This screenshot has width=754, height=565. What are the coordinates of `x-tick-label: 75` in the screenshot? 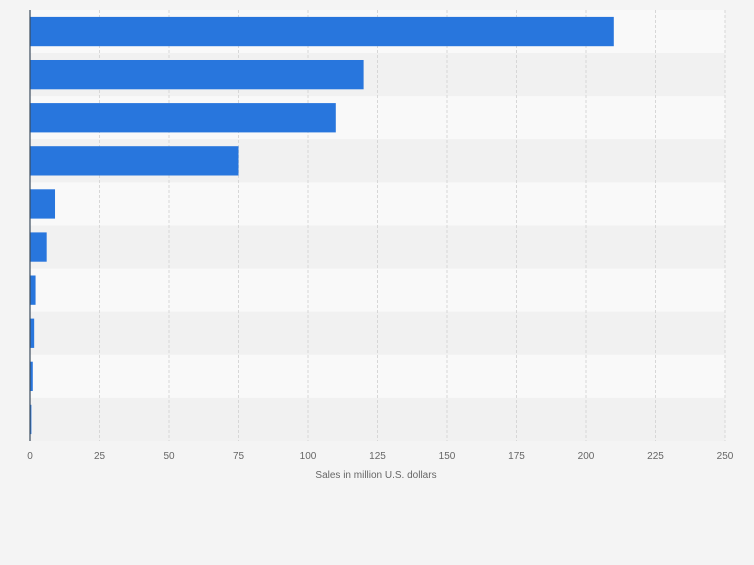 It's located at (239, 456).